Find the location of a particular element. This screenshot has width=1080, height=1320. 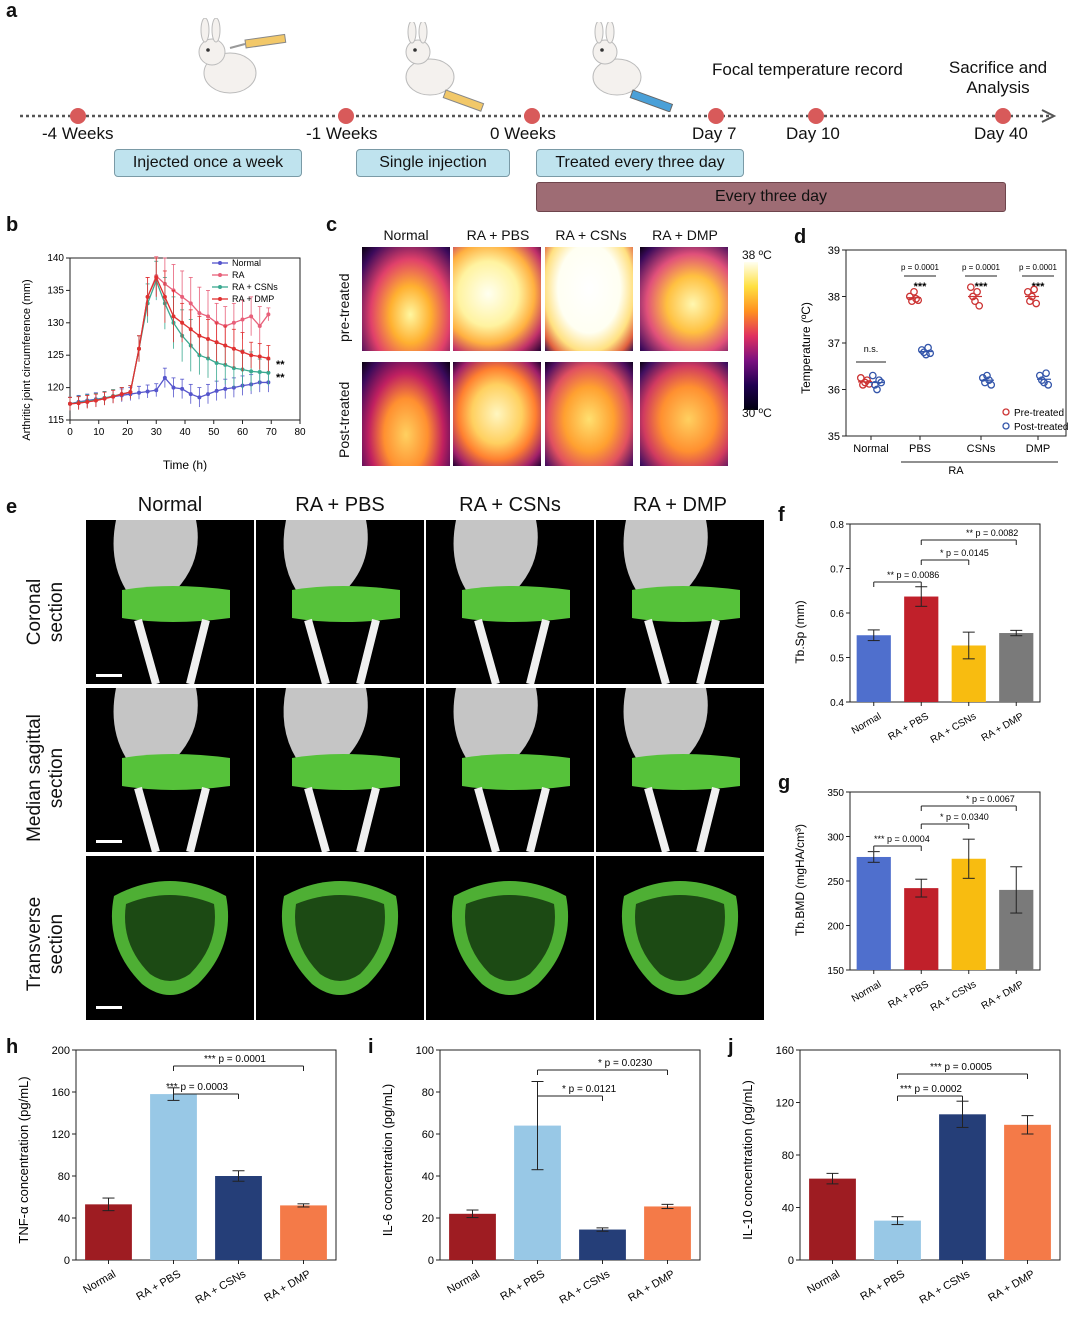

panel-e-label: e is located at coordinates (12, 507).